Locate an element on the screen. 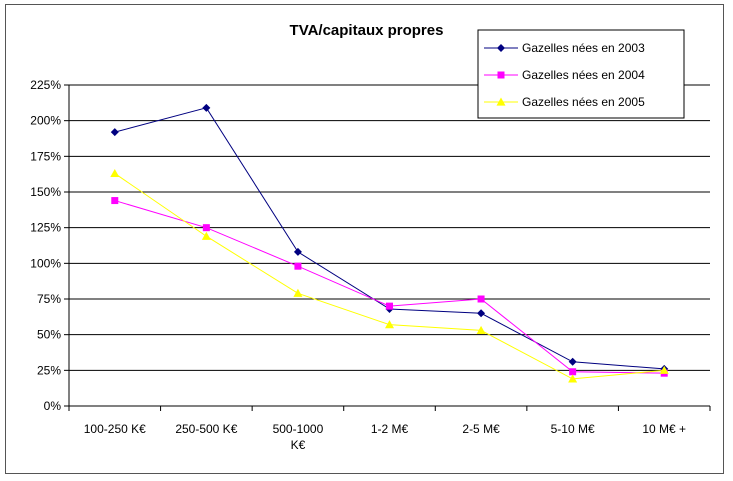 This screenshot has width=733, height=481. y-tick-label: 175% is located at coordinates (45, 156).